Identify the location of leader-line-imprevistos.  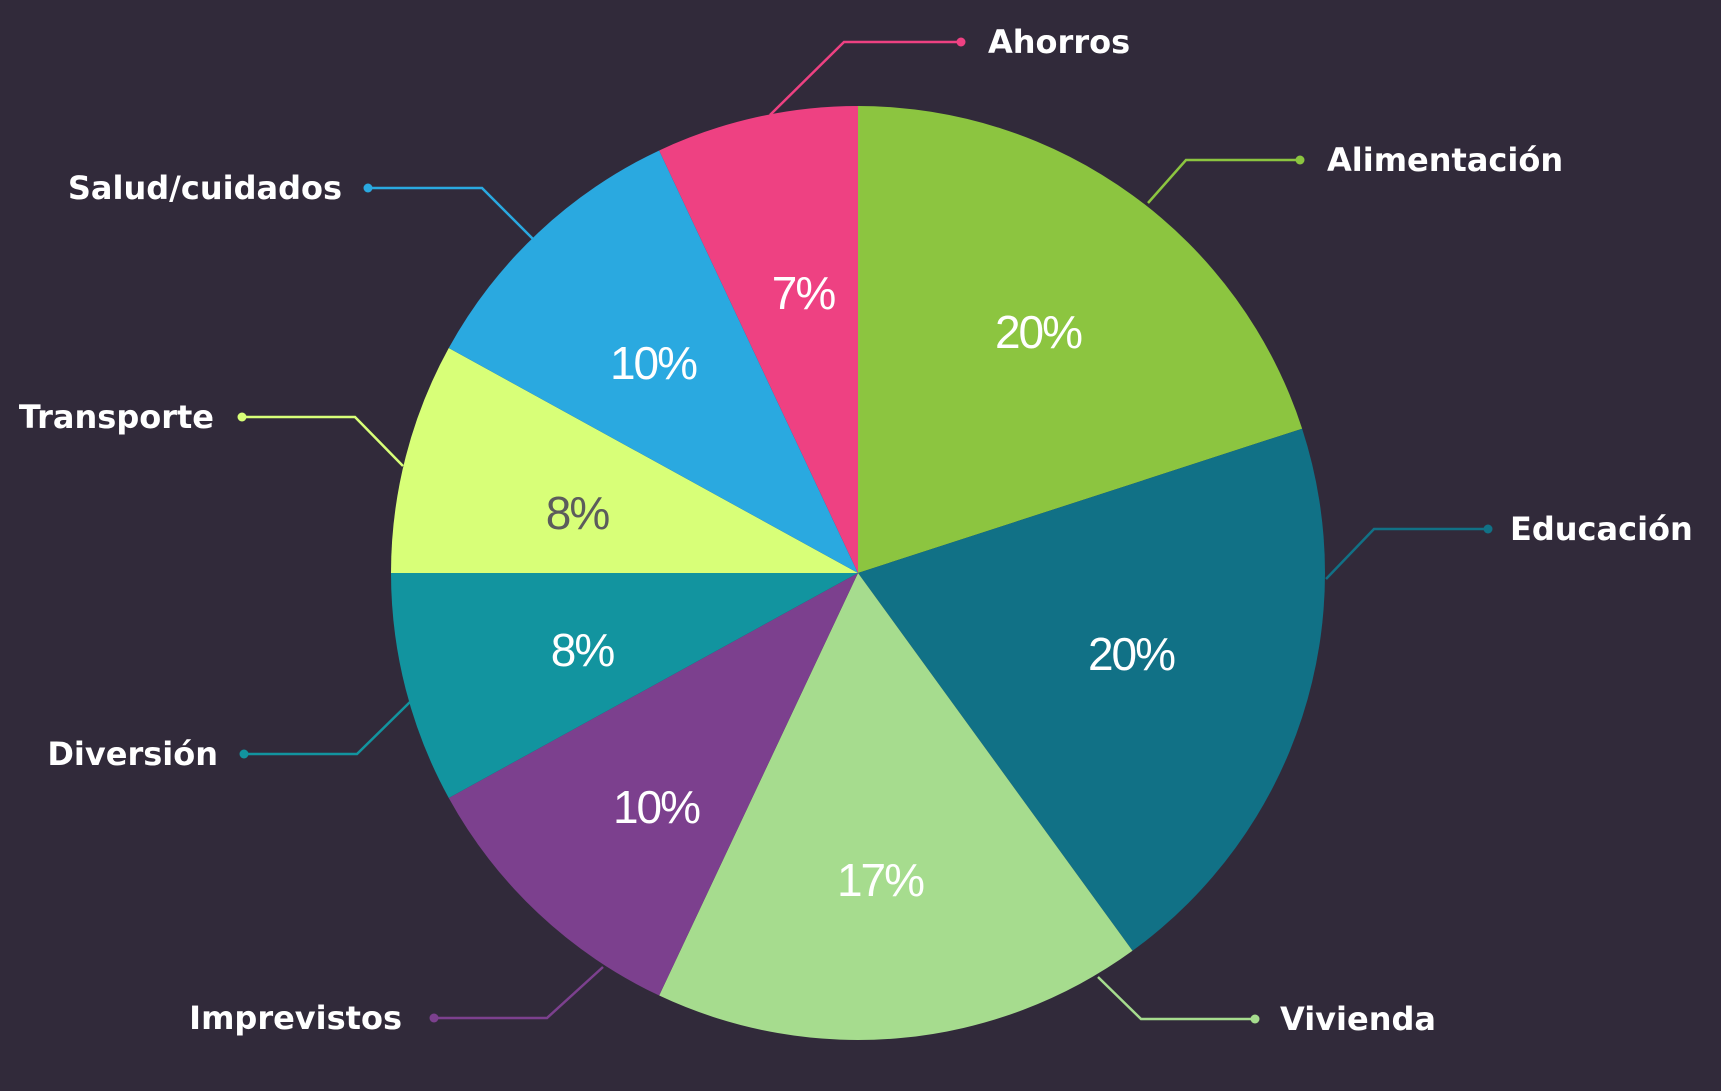
(519, 993).